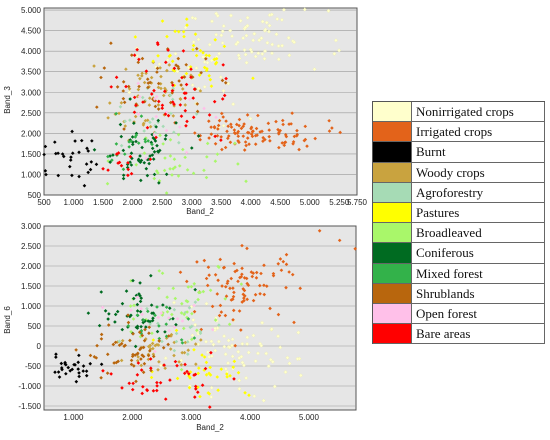 This screenshot has width=550, height=440. What do you see at coordinates (465, 111) in the screenshot?
I see `legend-label: Nonirrigated crops` at bounding box center [465, 111].